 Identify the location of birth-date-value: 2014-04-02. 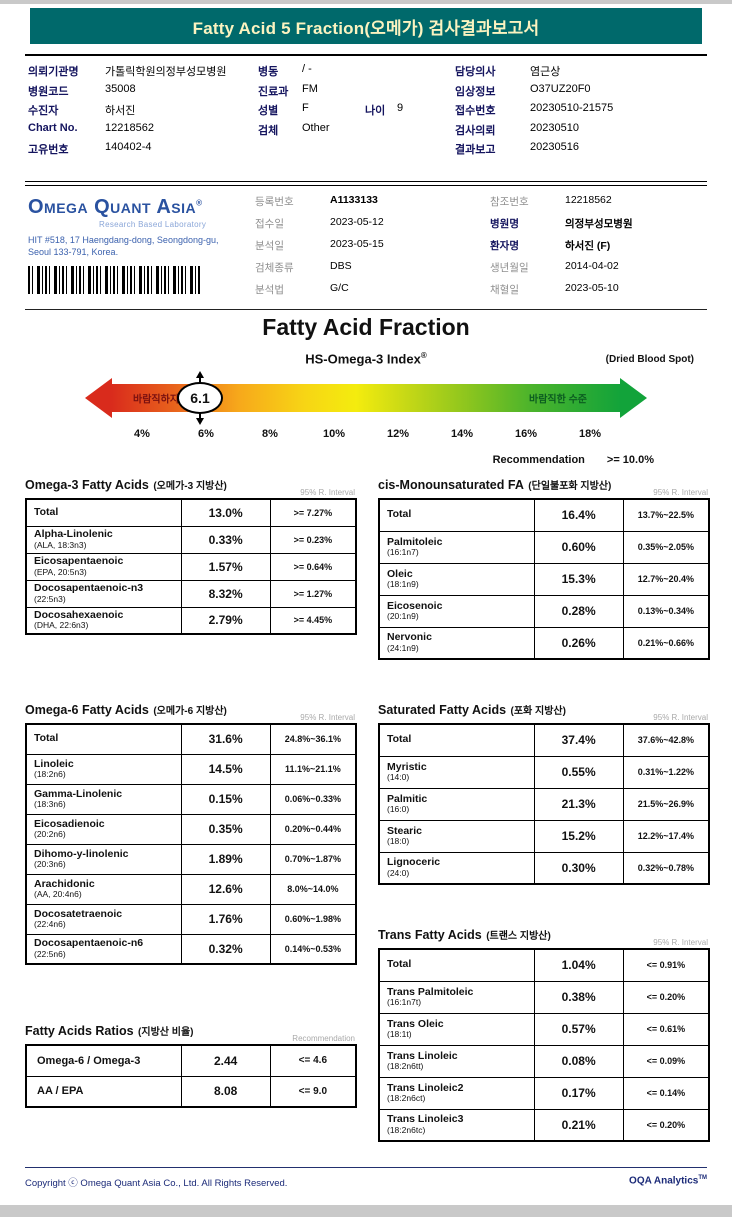
(592, 266).